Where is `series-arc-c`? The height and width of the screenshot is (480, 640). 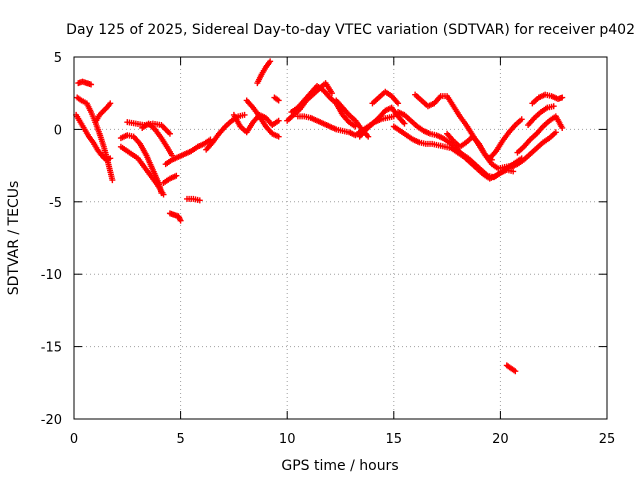 series-arc-c is located at coordinates (85, 83).